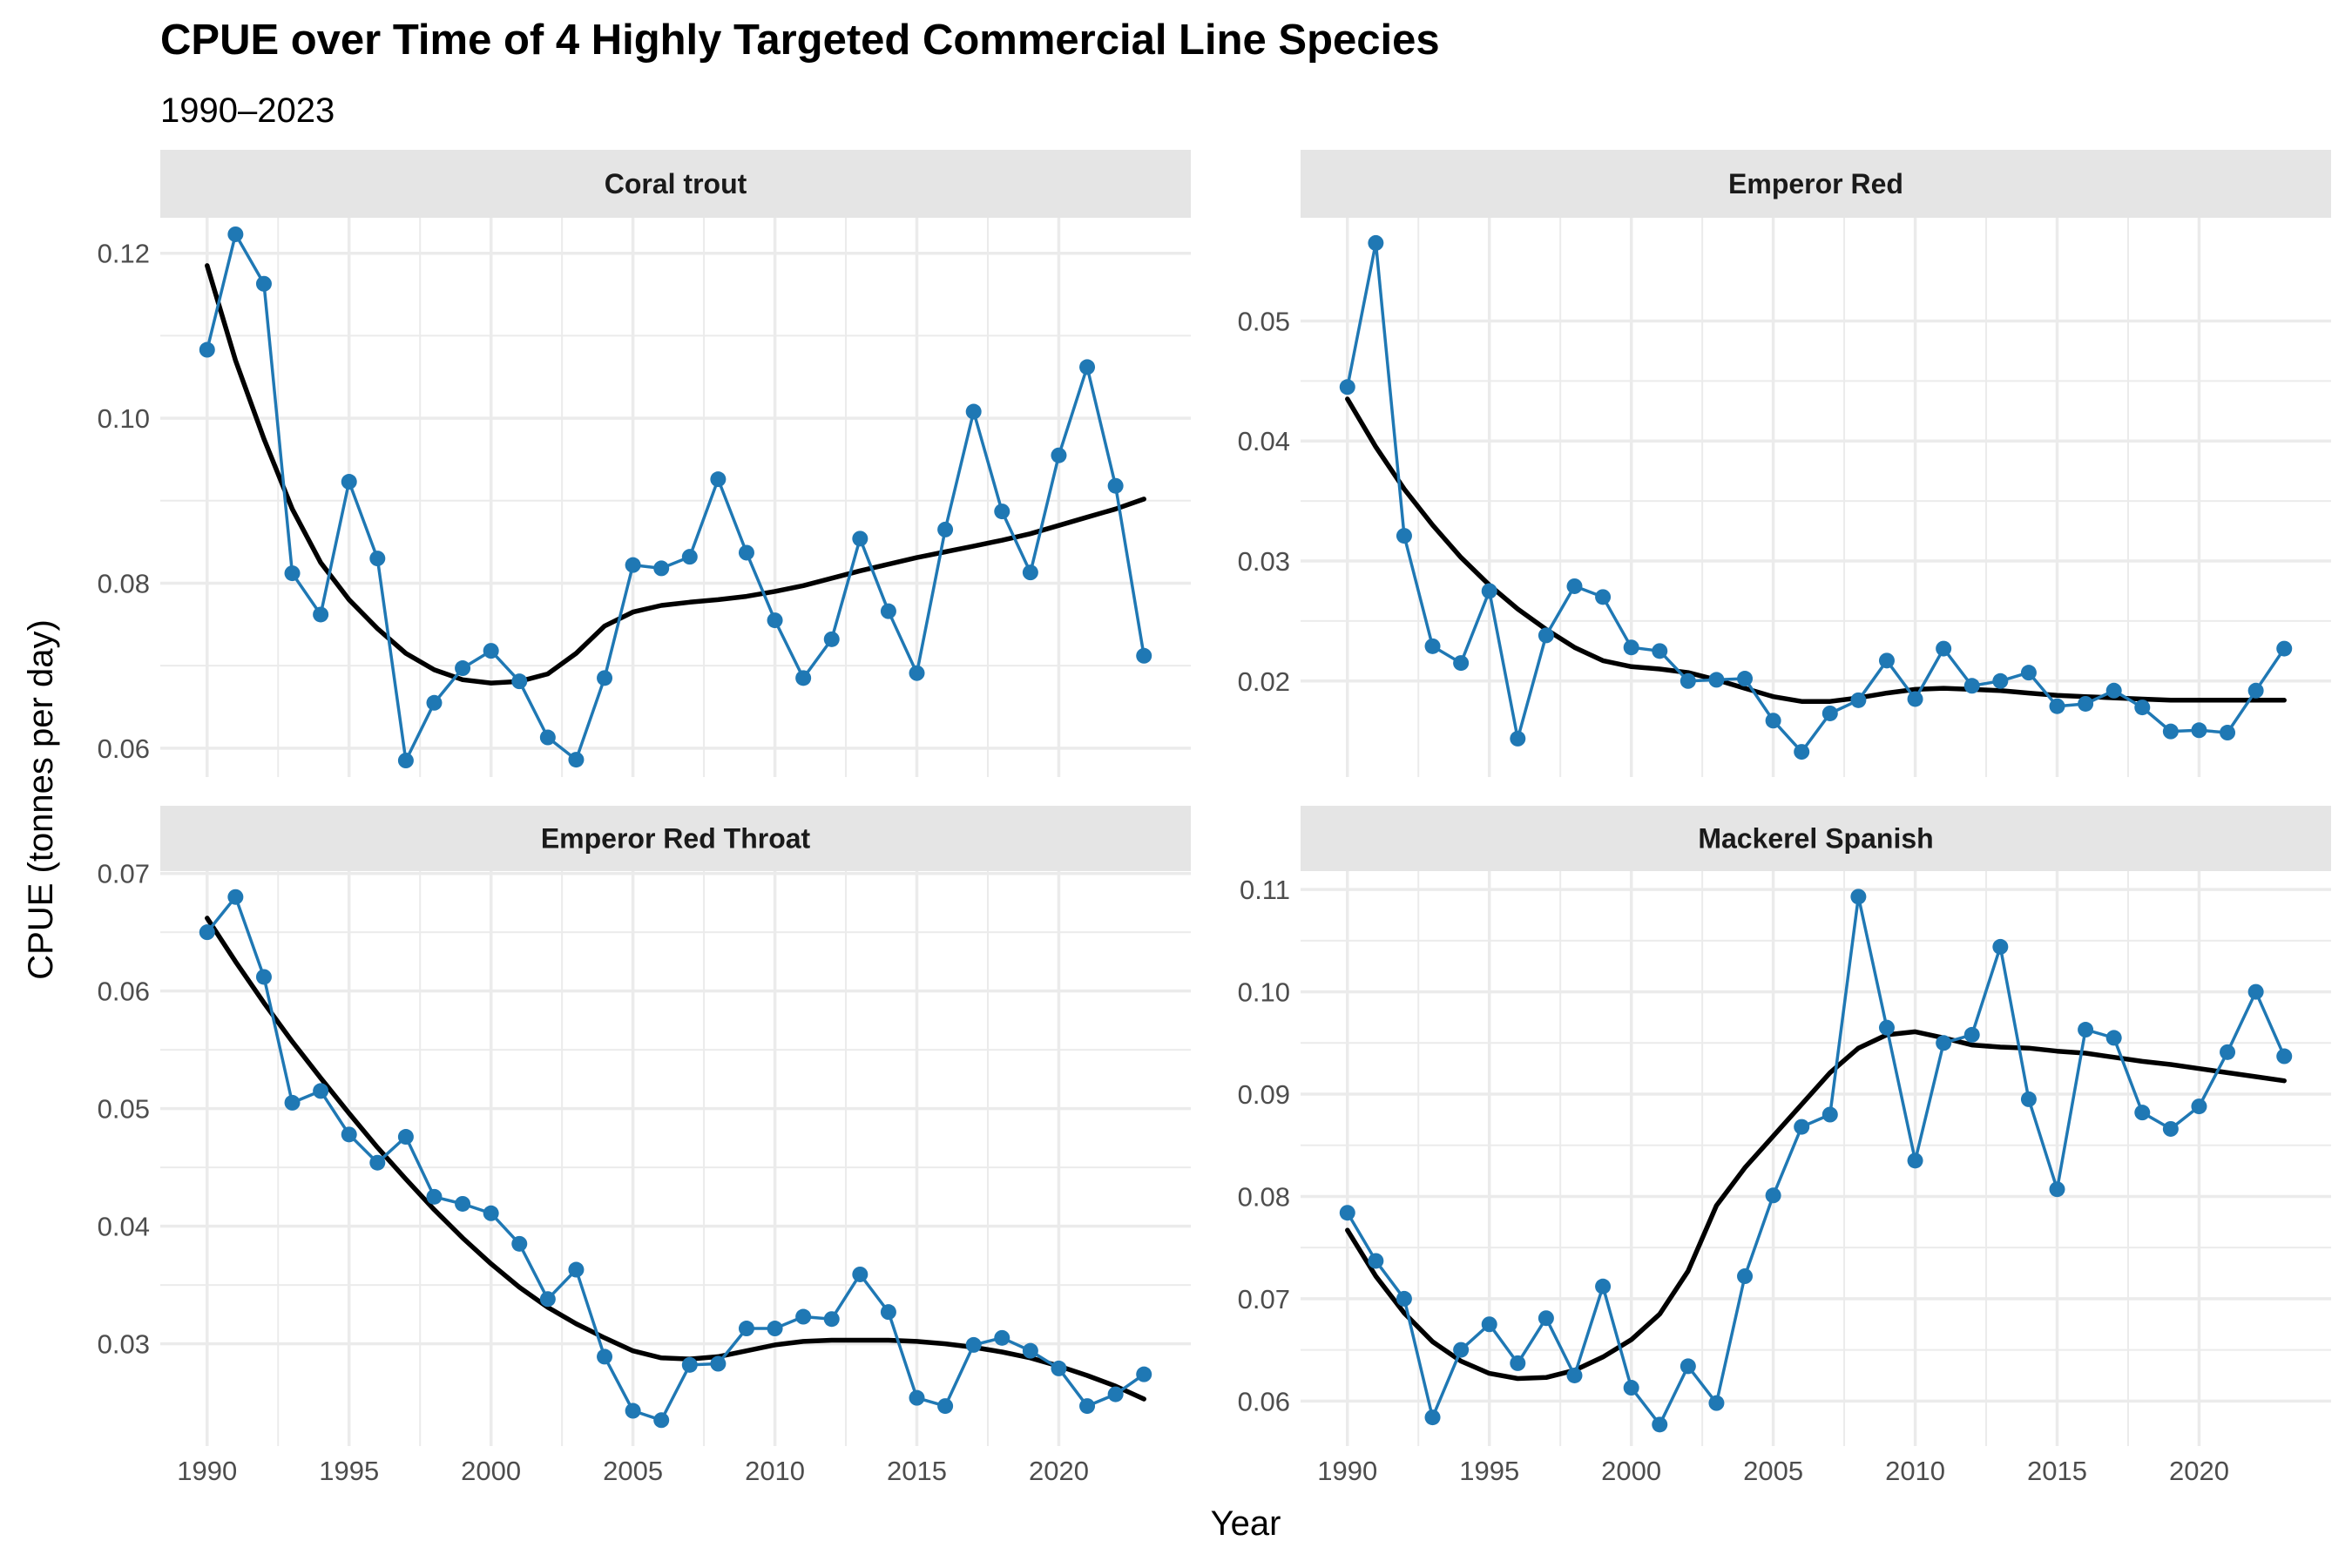 This screenshot has width=2352, height=1568. I want to click on strip-label: Emperor Red, so click(1816, 183).